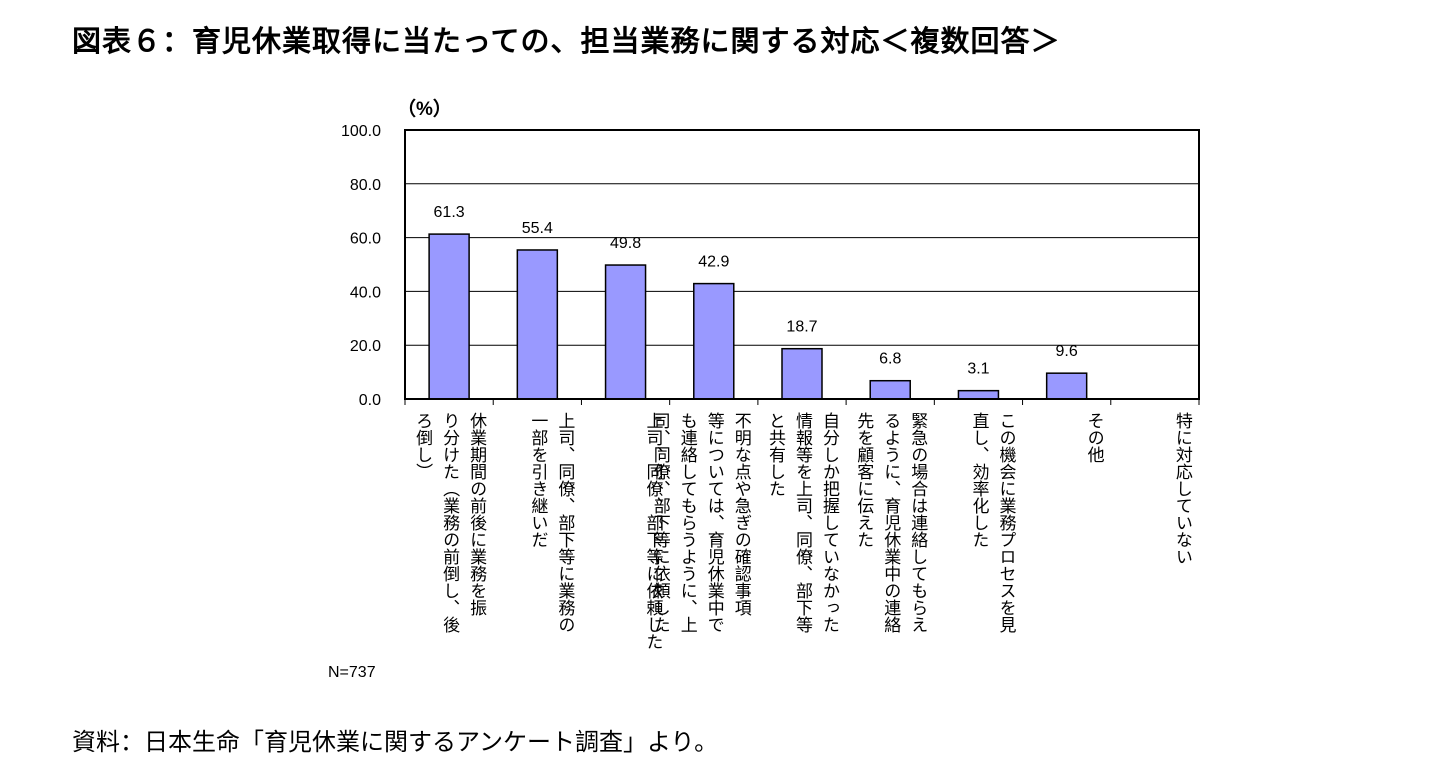 The width and height of the screenshot is (1431, 778). What do you see at coordinates (365, 185) in the screenshot?
I see `y-tick-label: 80.0` at bounding box center [365, 185].